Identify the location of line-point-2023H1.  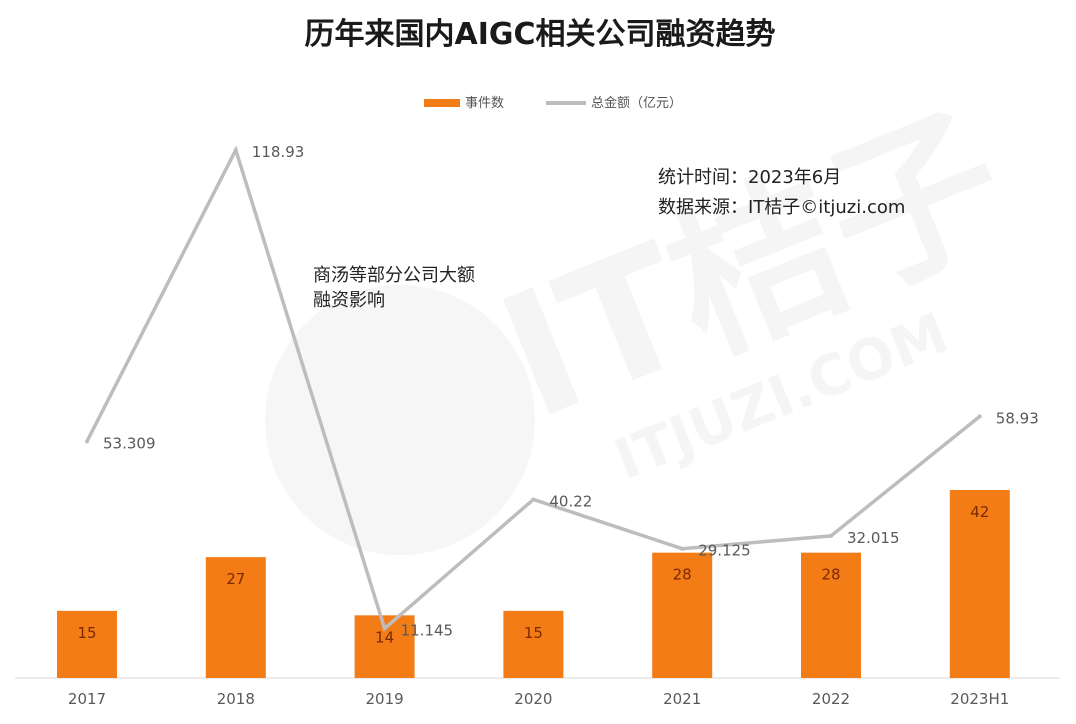
(979, 416).